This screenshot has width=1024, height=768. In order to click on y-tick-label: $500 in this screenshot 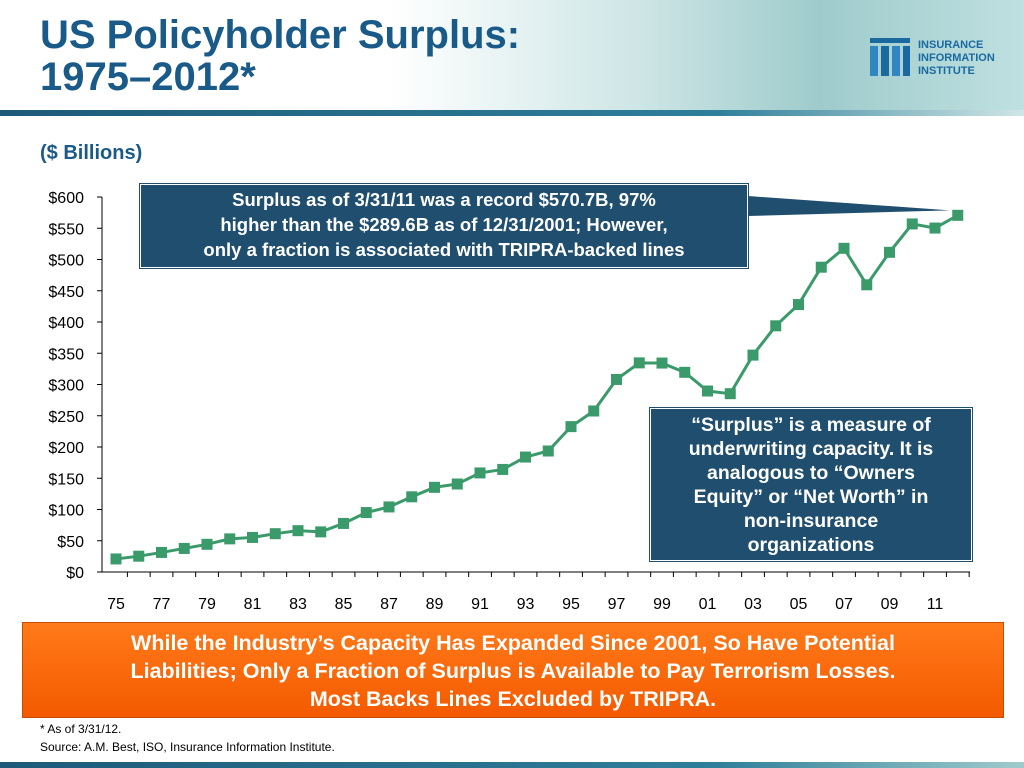, I will do `click(66, 261)`.